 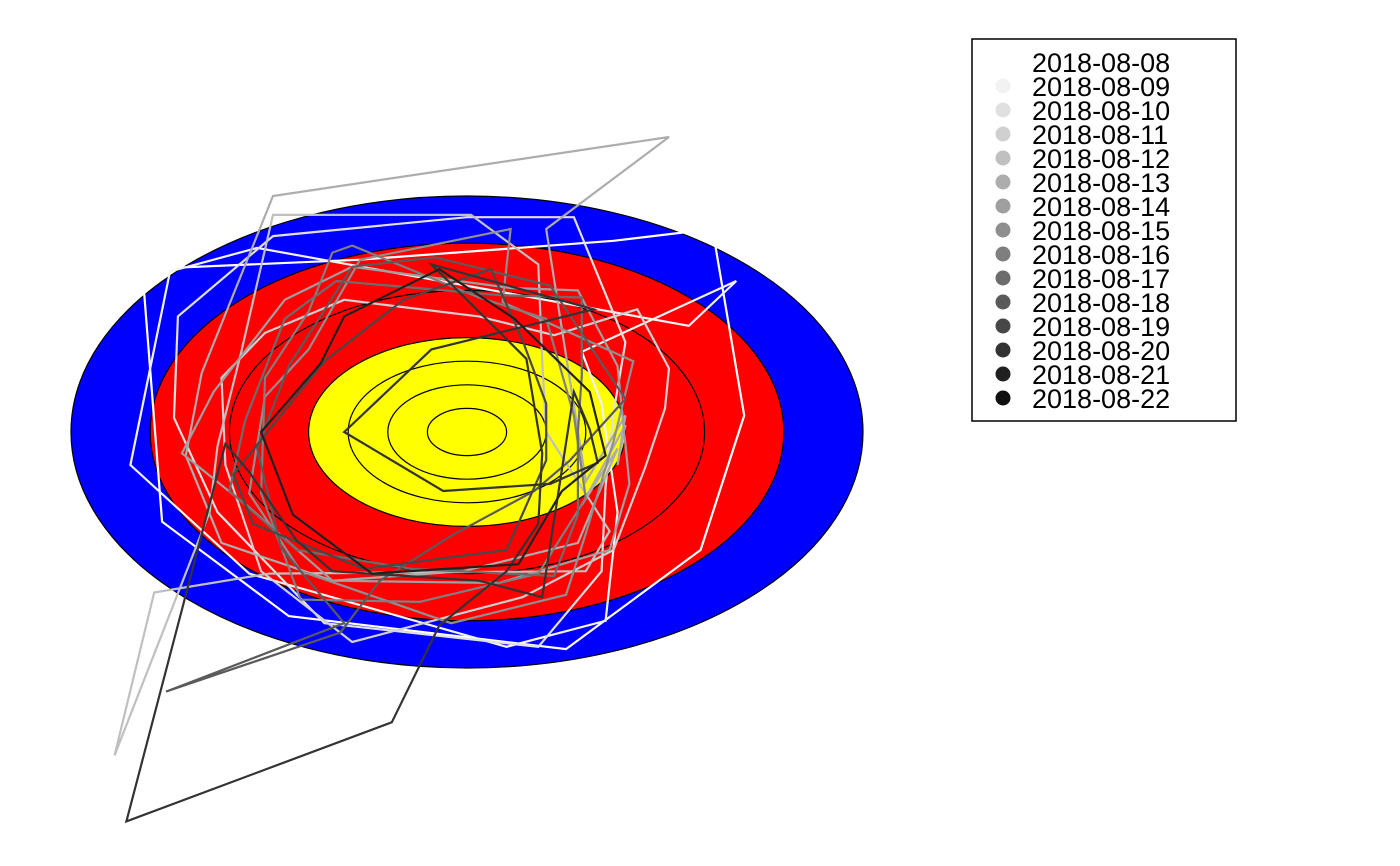 What do you see at coordinates (1101, 375) in the screenshot?
I see `legend-label: 2018-08-21` at bounding box center [1101, 375].